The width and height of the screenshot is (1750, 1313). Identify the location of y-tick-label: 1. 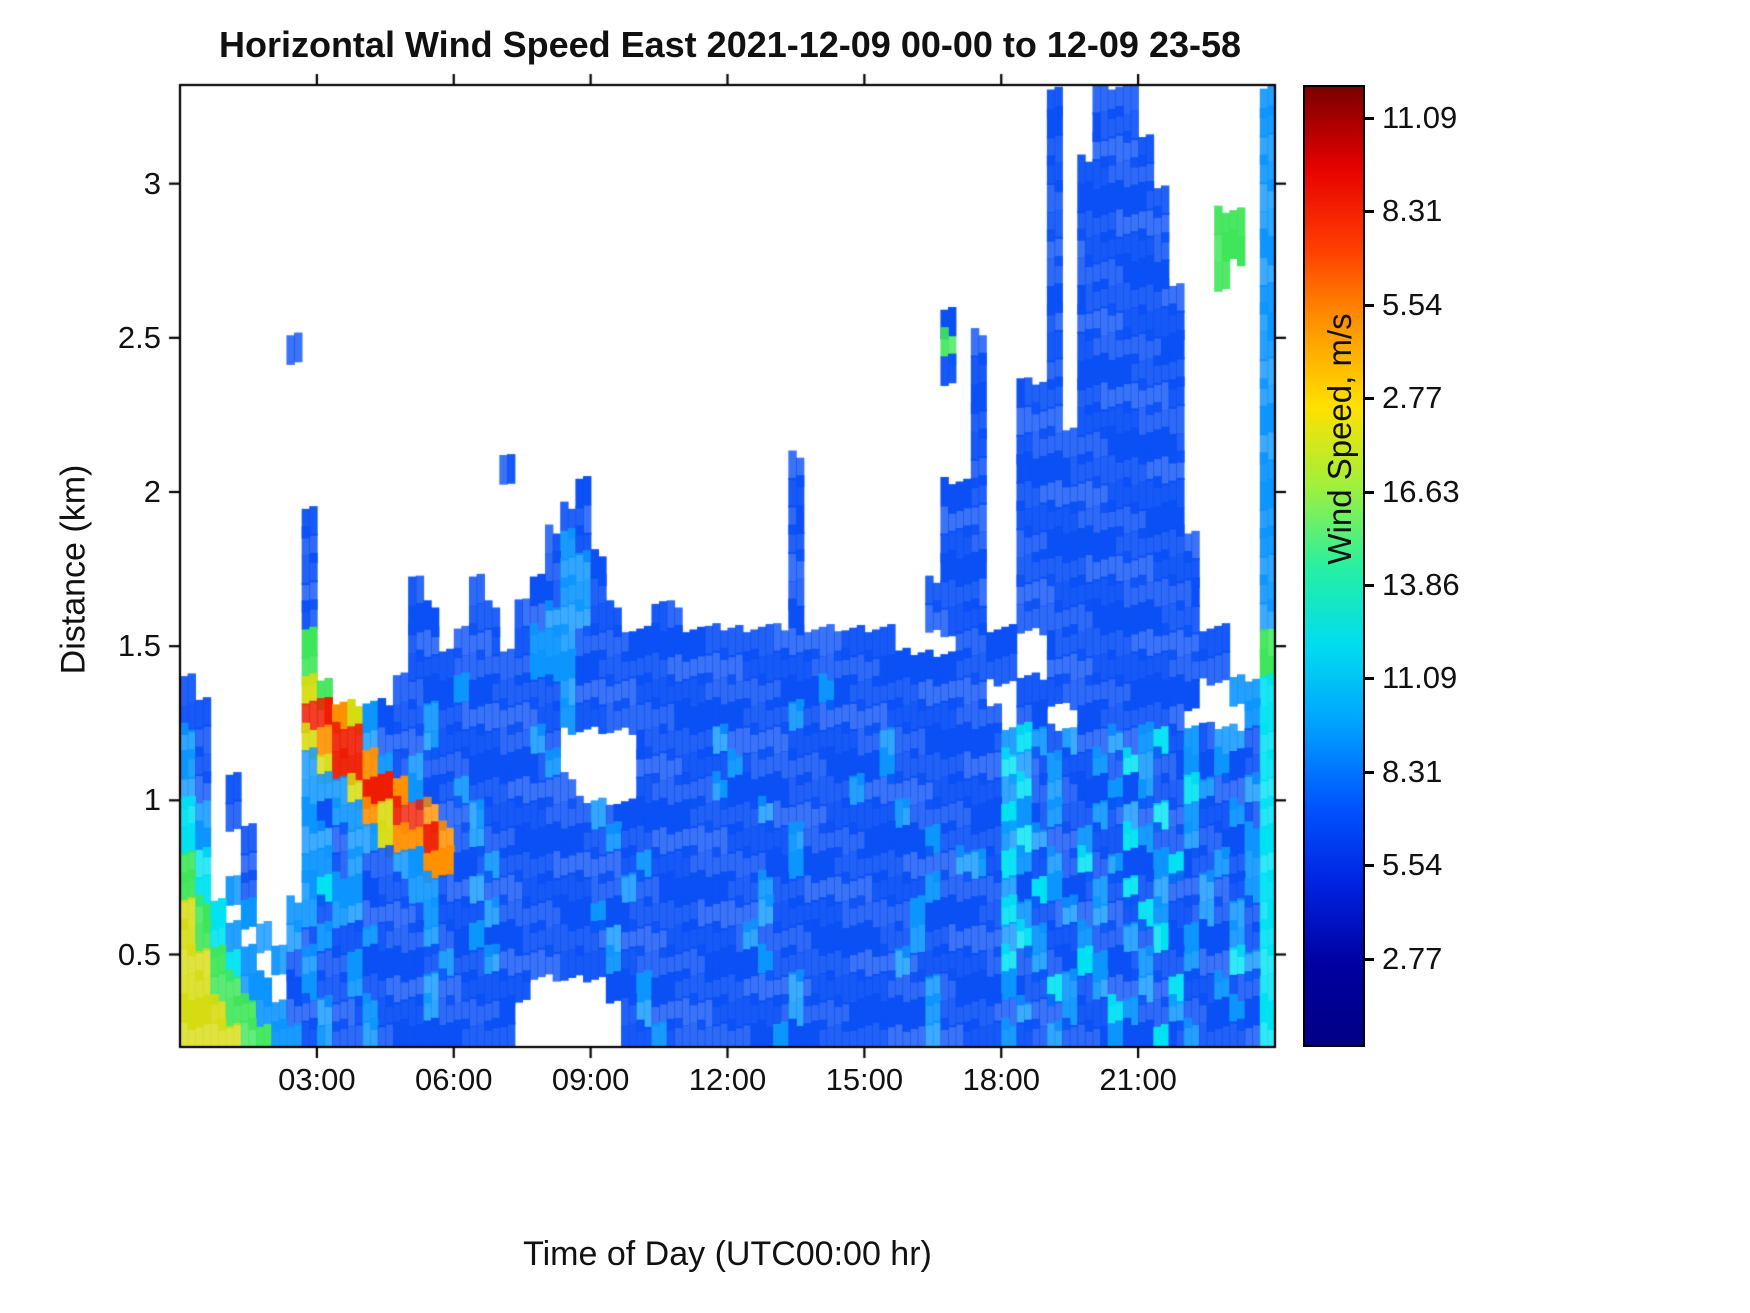
(152, 800).